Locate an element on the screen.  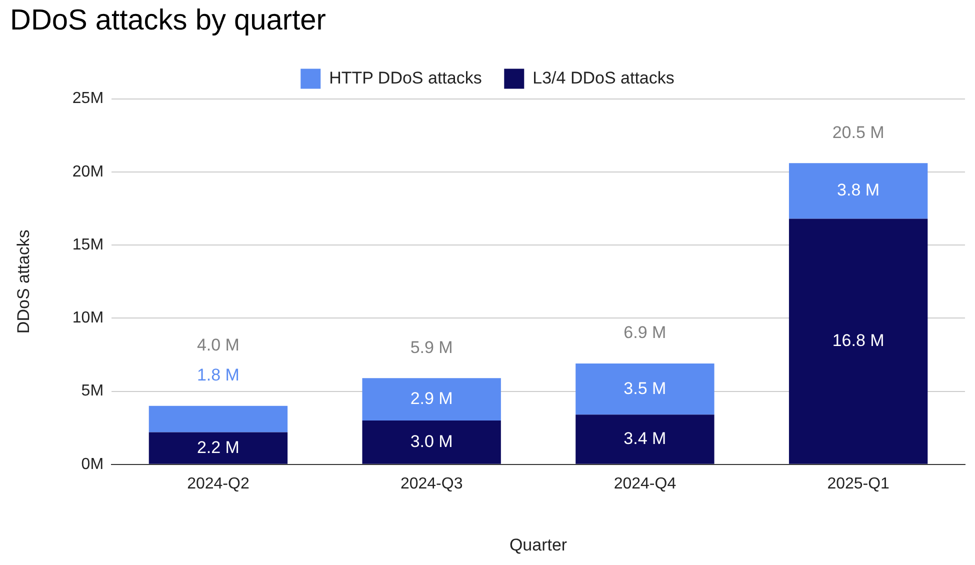
x-tick-label: 2025-Q1 is located at coordinates (858, 483).